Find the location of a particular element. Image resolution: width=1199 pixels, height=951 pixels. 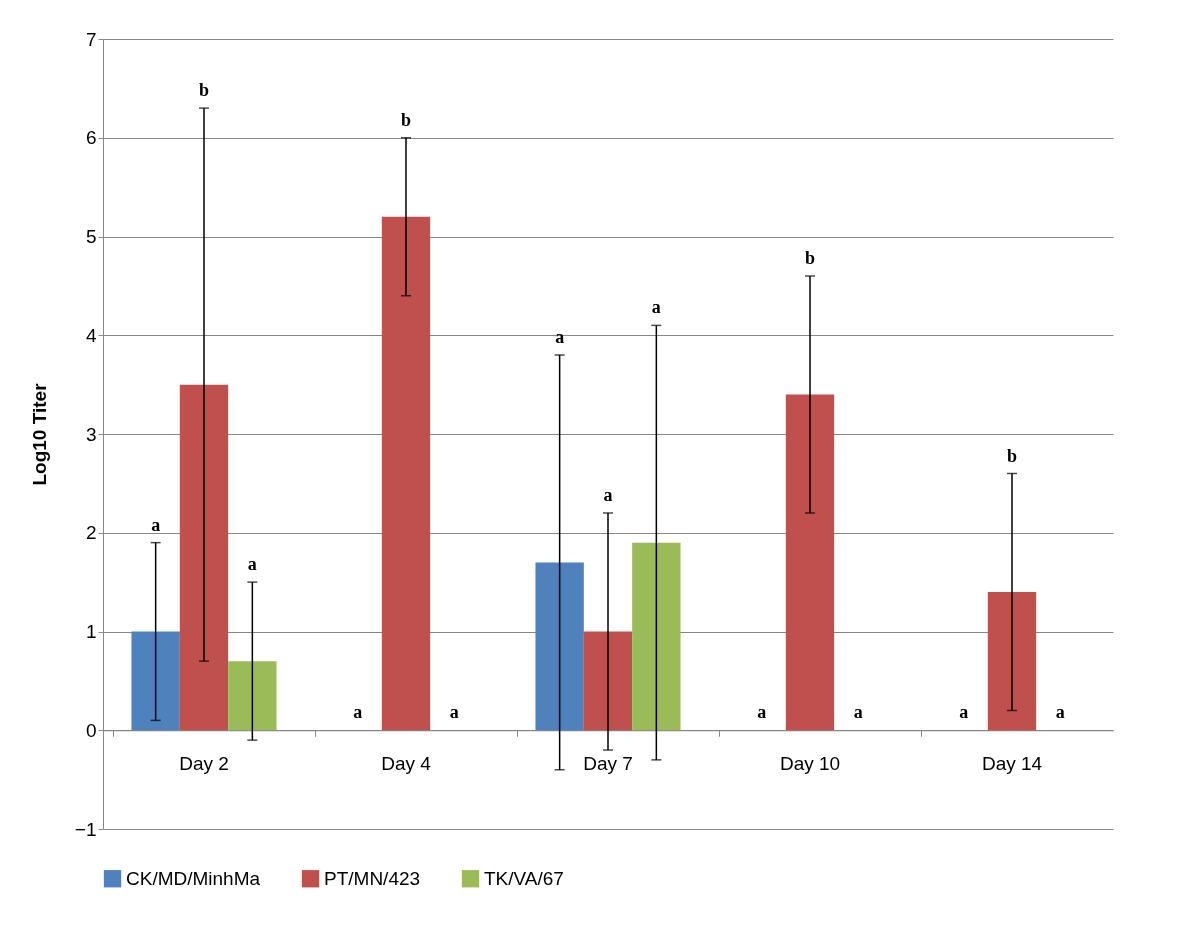

y-tick-label: 7 is located at coordinates (91, 39).